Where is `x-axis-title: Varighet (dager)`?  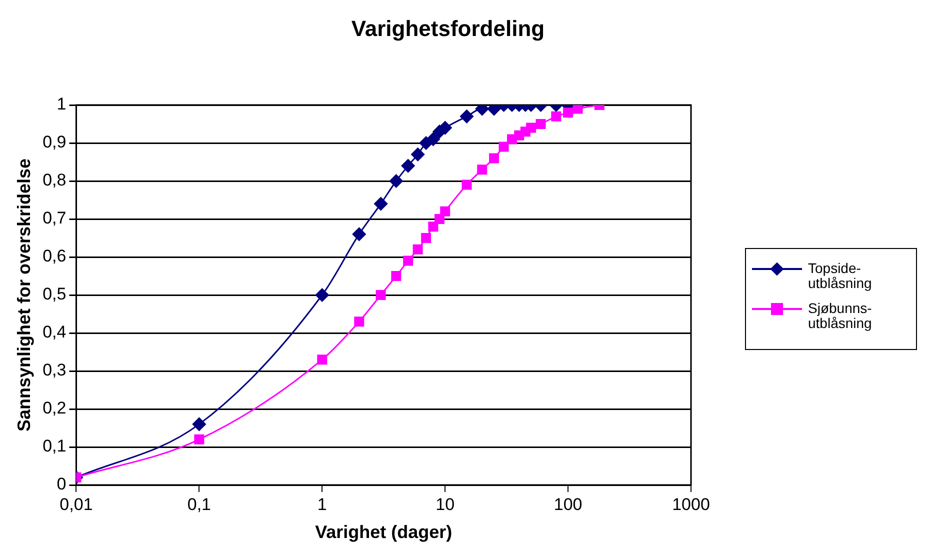 x-axis-title: Varighet (dager) is located at coordinates (383, 532).